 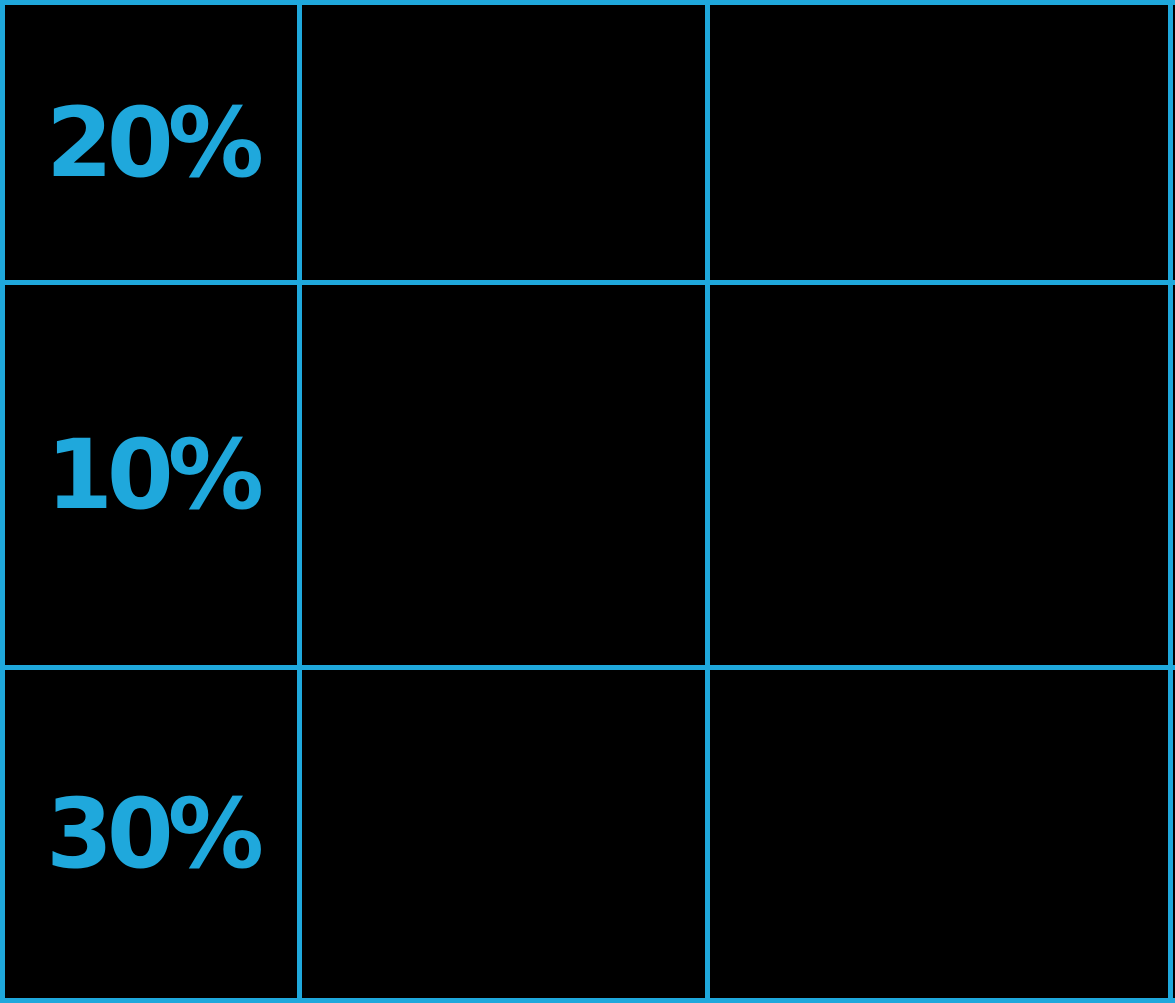 I want to click on grid-line-top, so click(x=587, y=2).